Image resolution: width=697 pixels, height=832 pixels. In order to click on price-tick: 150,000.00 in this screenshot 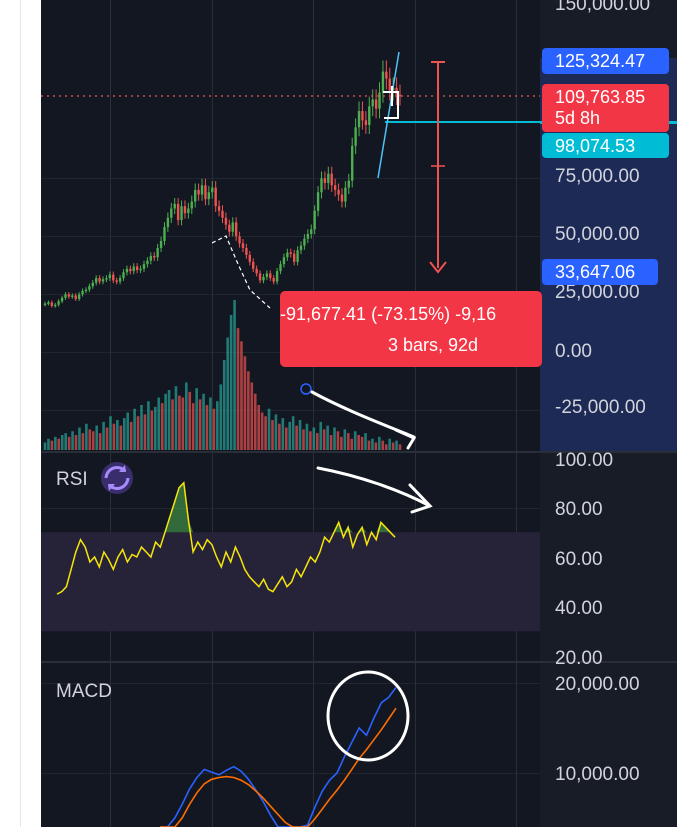, I will do `click(602, 7)`.